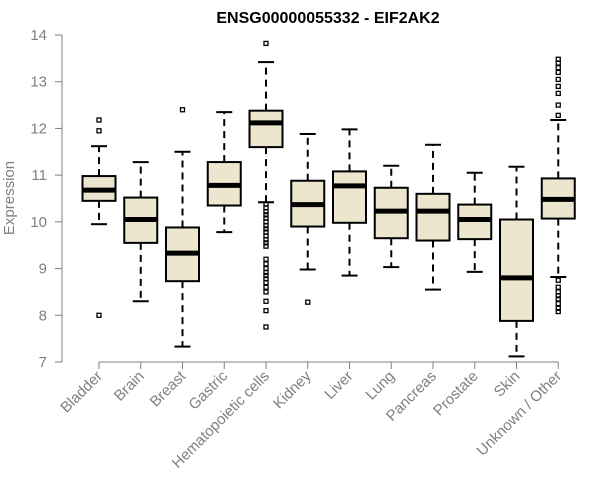 The image size is (600, 500). What do you see at coordinates (99, 217) in the screenshot?
I see `box-bladder` at bounding box center [99, 217].